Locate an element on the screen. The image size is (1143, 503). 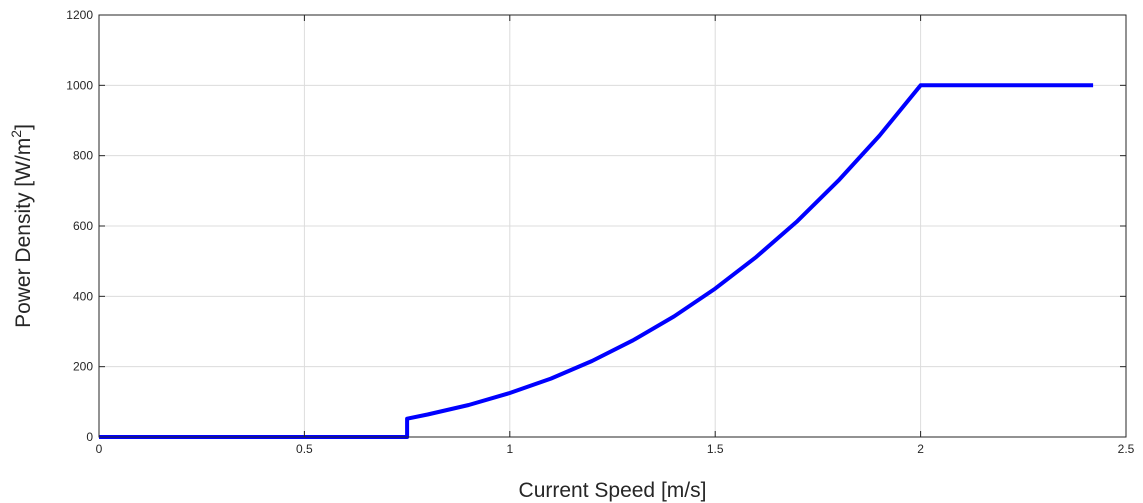
y-tick-label: 1200 is located at coordinates (79, 15).